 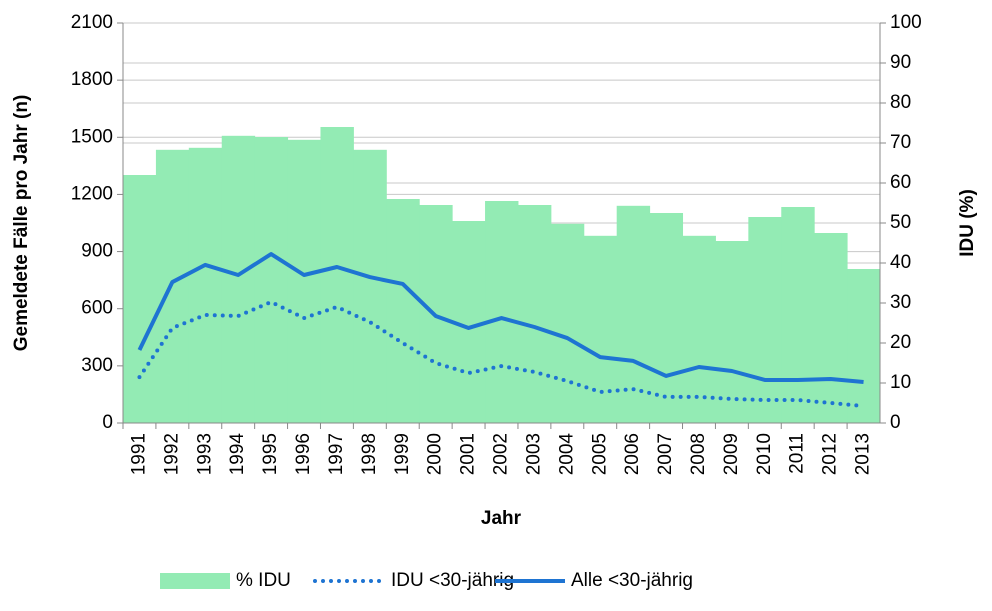 What do you see at coordinates (92, 22) in the screenshot?
I see `y-tick-label: 2100` at bounding box center [92, 22].